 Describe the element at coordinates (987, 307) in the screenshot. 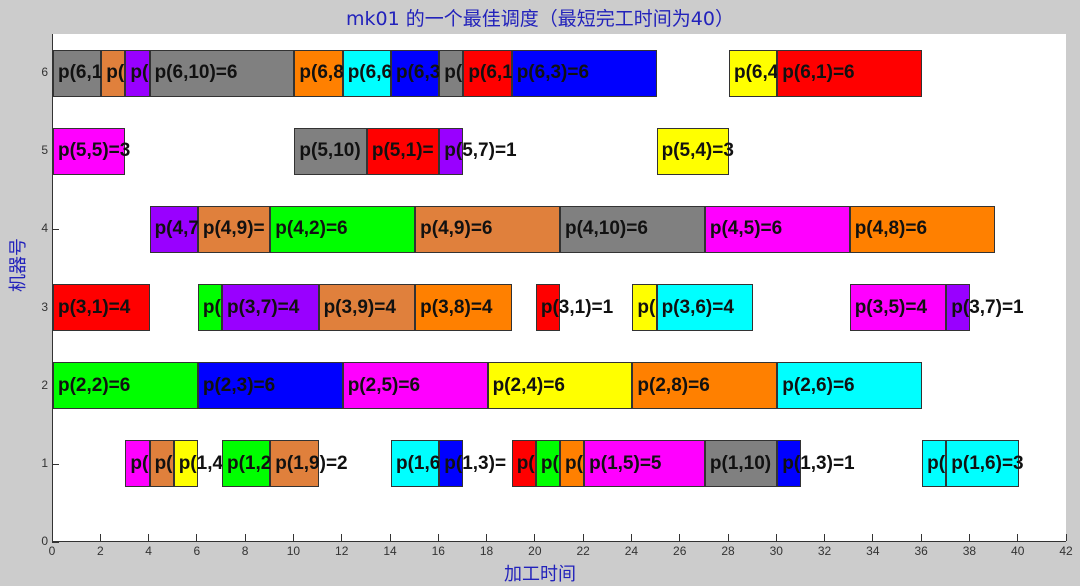

I see `task-label: p(3,7)=1` at that location.